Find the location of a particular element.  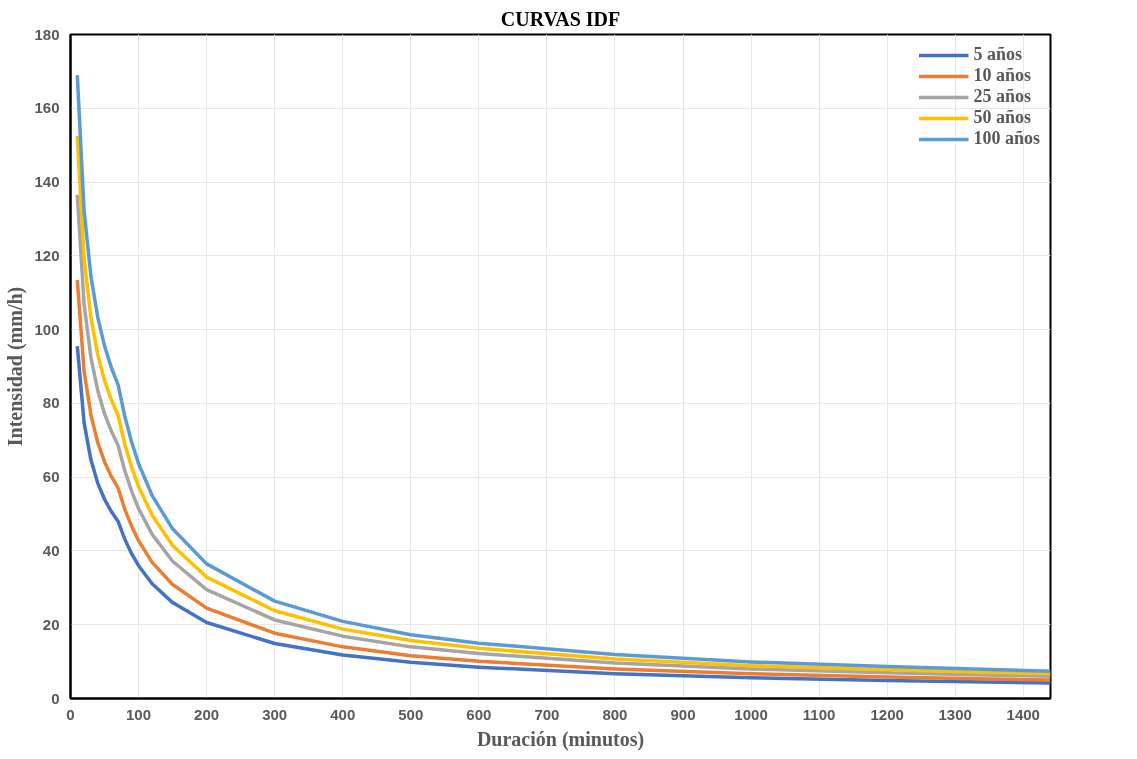

x-tick-label: 200 is located at coordinates (207, 714).